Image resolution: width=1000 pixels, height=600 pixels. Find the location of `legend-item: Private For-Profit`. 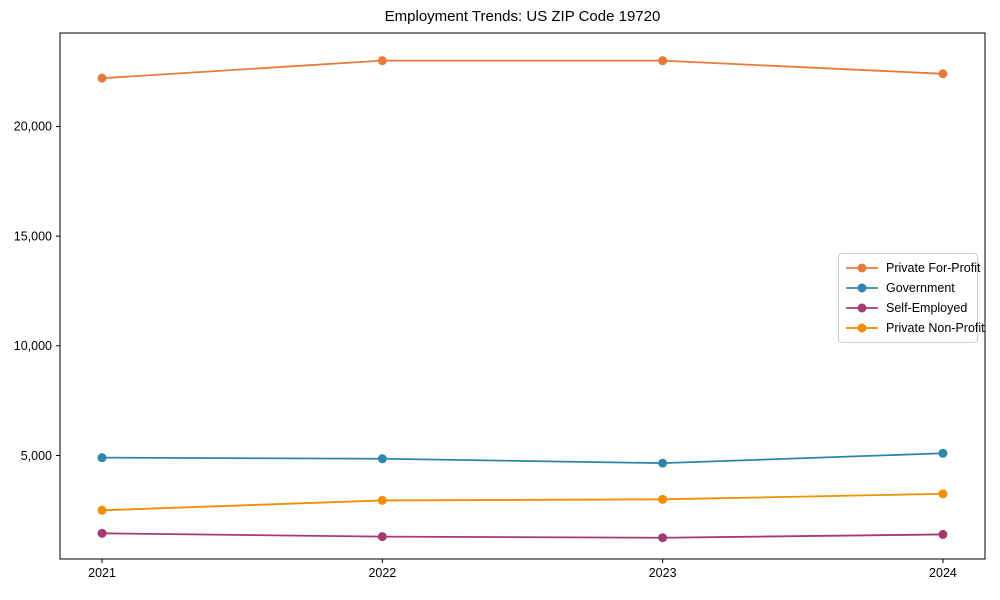

legend-item: Private For-Profit is located at coordinates (912, 268).